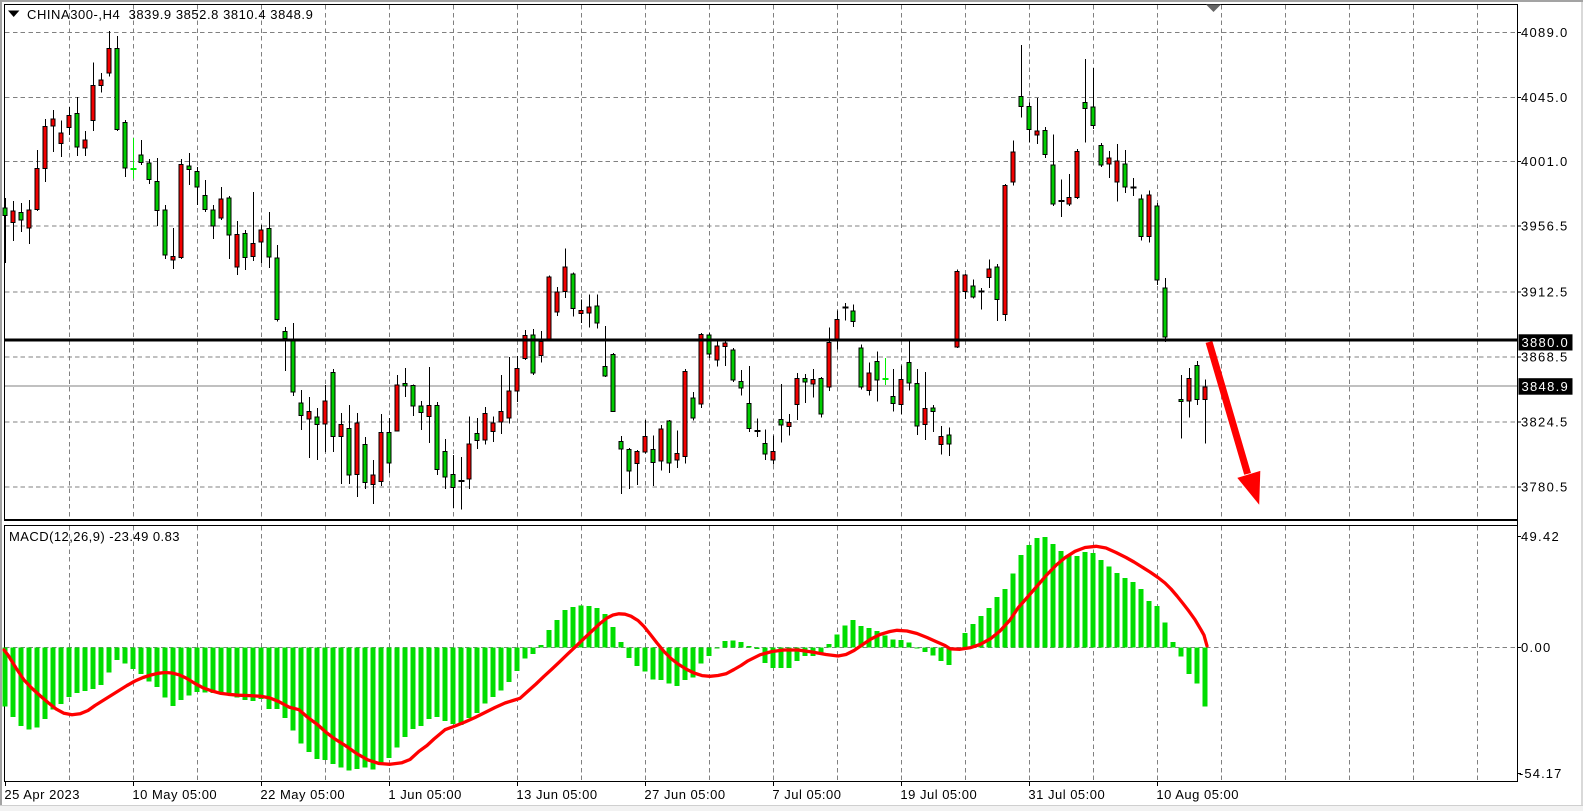 Image resolution: width=1583 pixels, height=811 pixels. Describe the element at coordinates (1545, 97) in the screenshot. I see `svg-text: 4045.0` at that location.